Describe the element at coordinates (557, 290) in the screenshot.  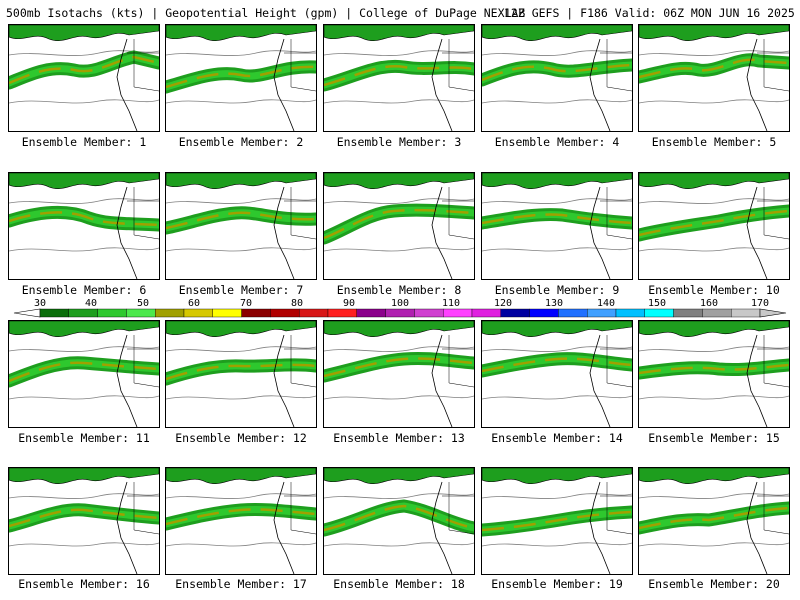
I see `ensemble-member-label: Ensemble Member: 9` at that location.